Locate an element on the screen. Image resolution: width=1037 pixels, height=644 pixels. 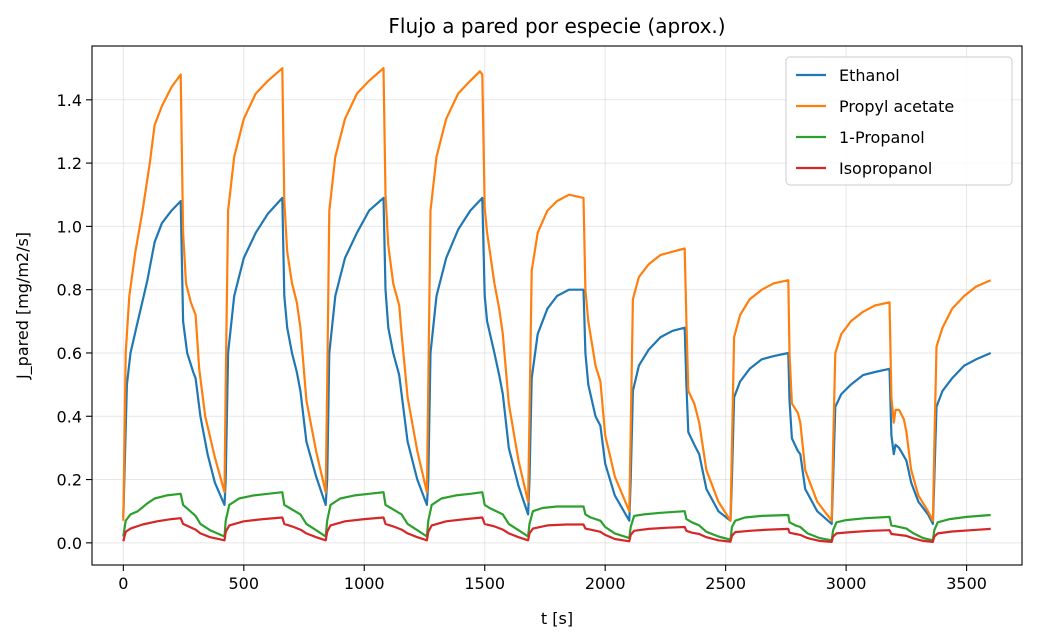
y-tick-label: 0.4 is located at coordinates (69, 416).